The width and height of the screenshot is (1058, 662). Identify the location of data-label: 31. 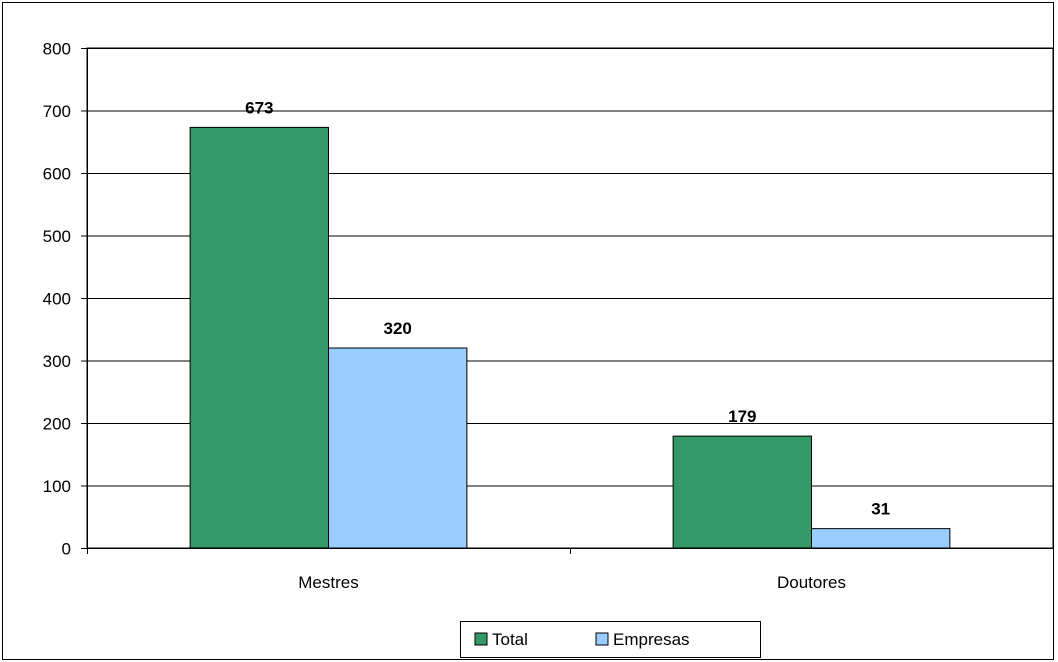
(880, 509).